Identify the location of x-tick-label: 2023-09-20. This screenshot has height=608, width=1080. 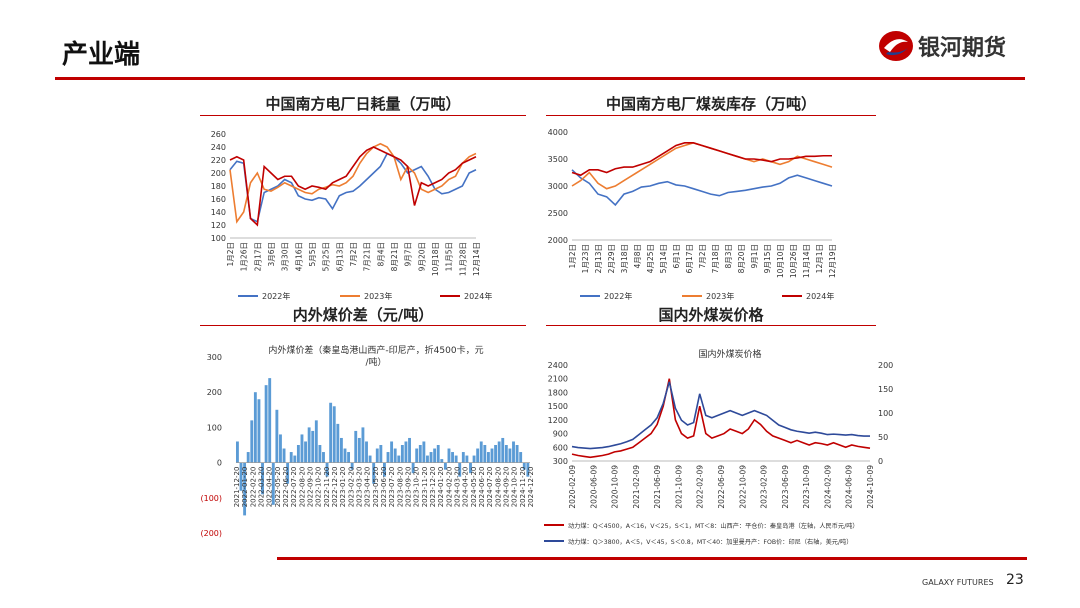
(409, 487).